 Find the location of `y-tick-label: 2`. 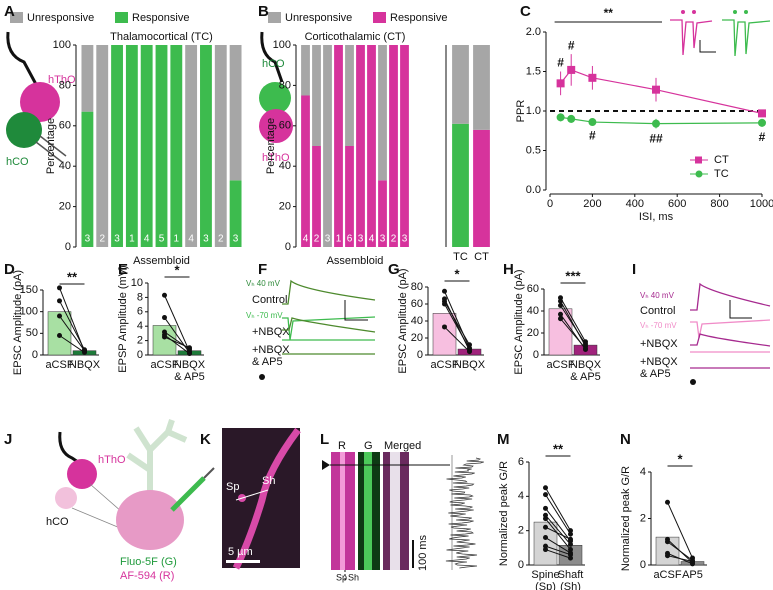

y-tick-label: 2 is located at coordinates (140, 341).